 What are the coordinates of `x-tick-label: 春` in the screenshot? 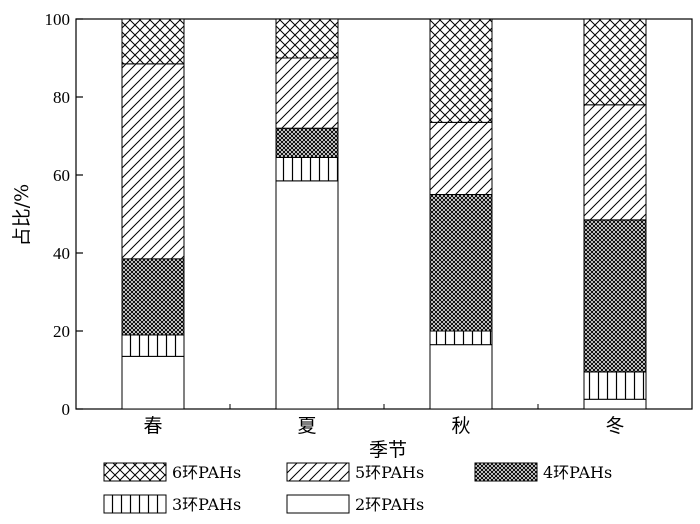 It's located at (152, 426).